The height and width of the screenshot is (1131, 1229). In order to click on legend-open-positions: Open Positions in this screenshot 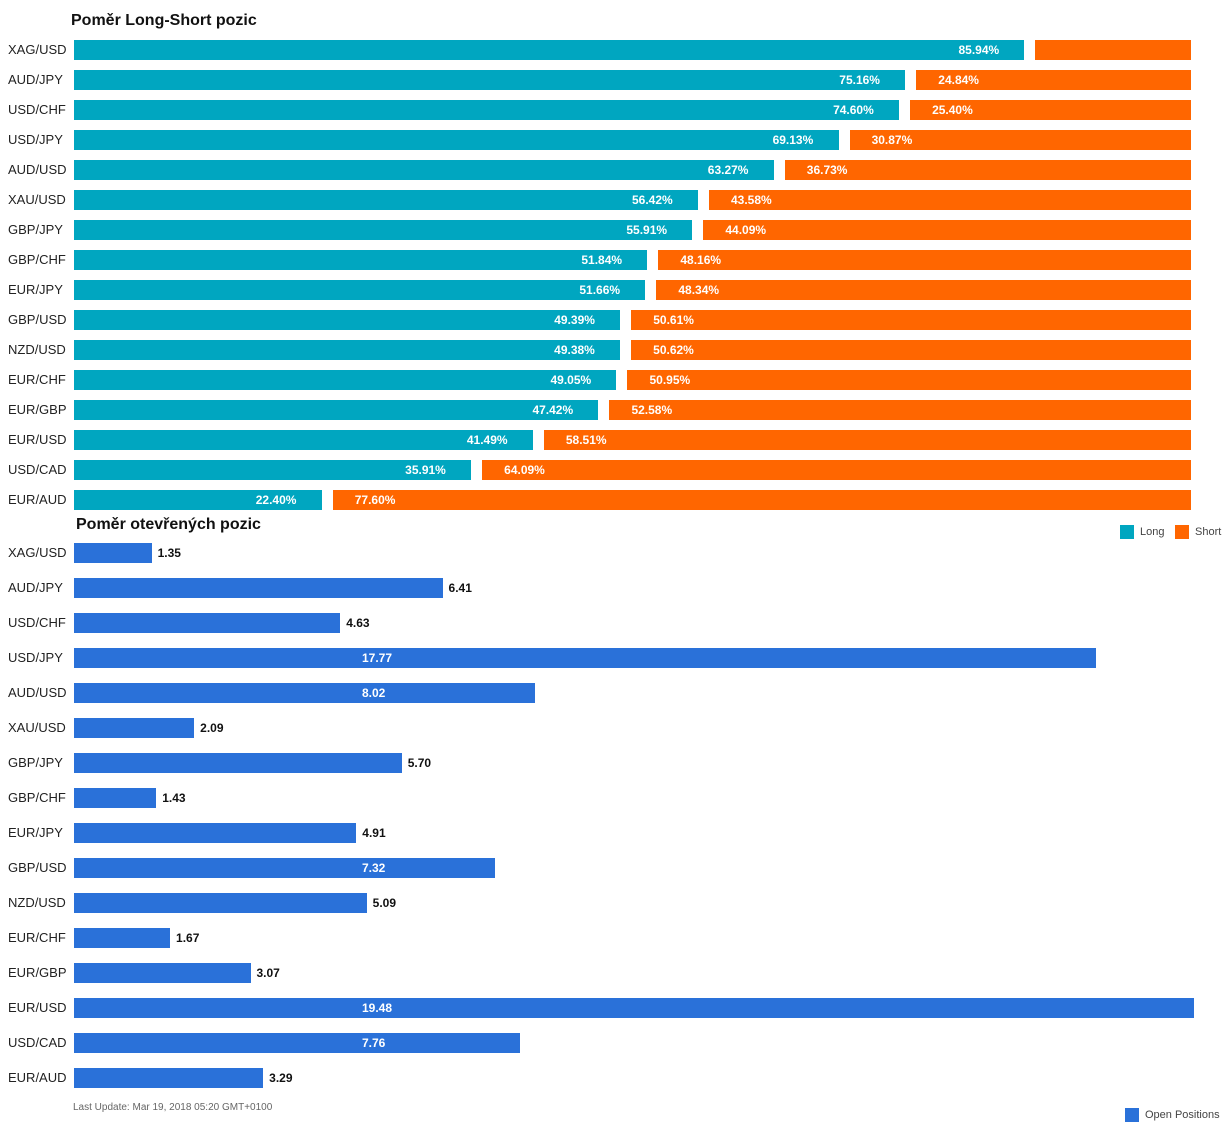, I will do `click(1172, 1115)`.